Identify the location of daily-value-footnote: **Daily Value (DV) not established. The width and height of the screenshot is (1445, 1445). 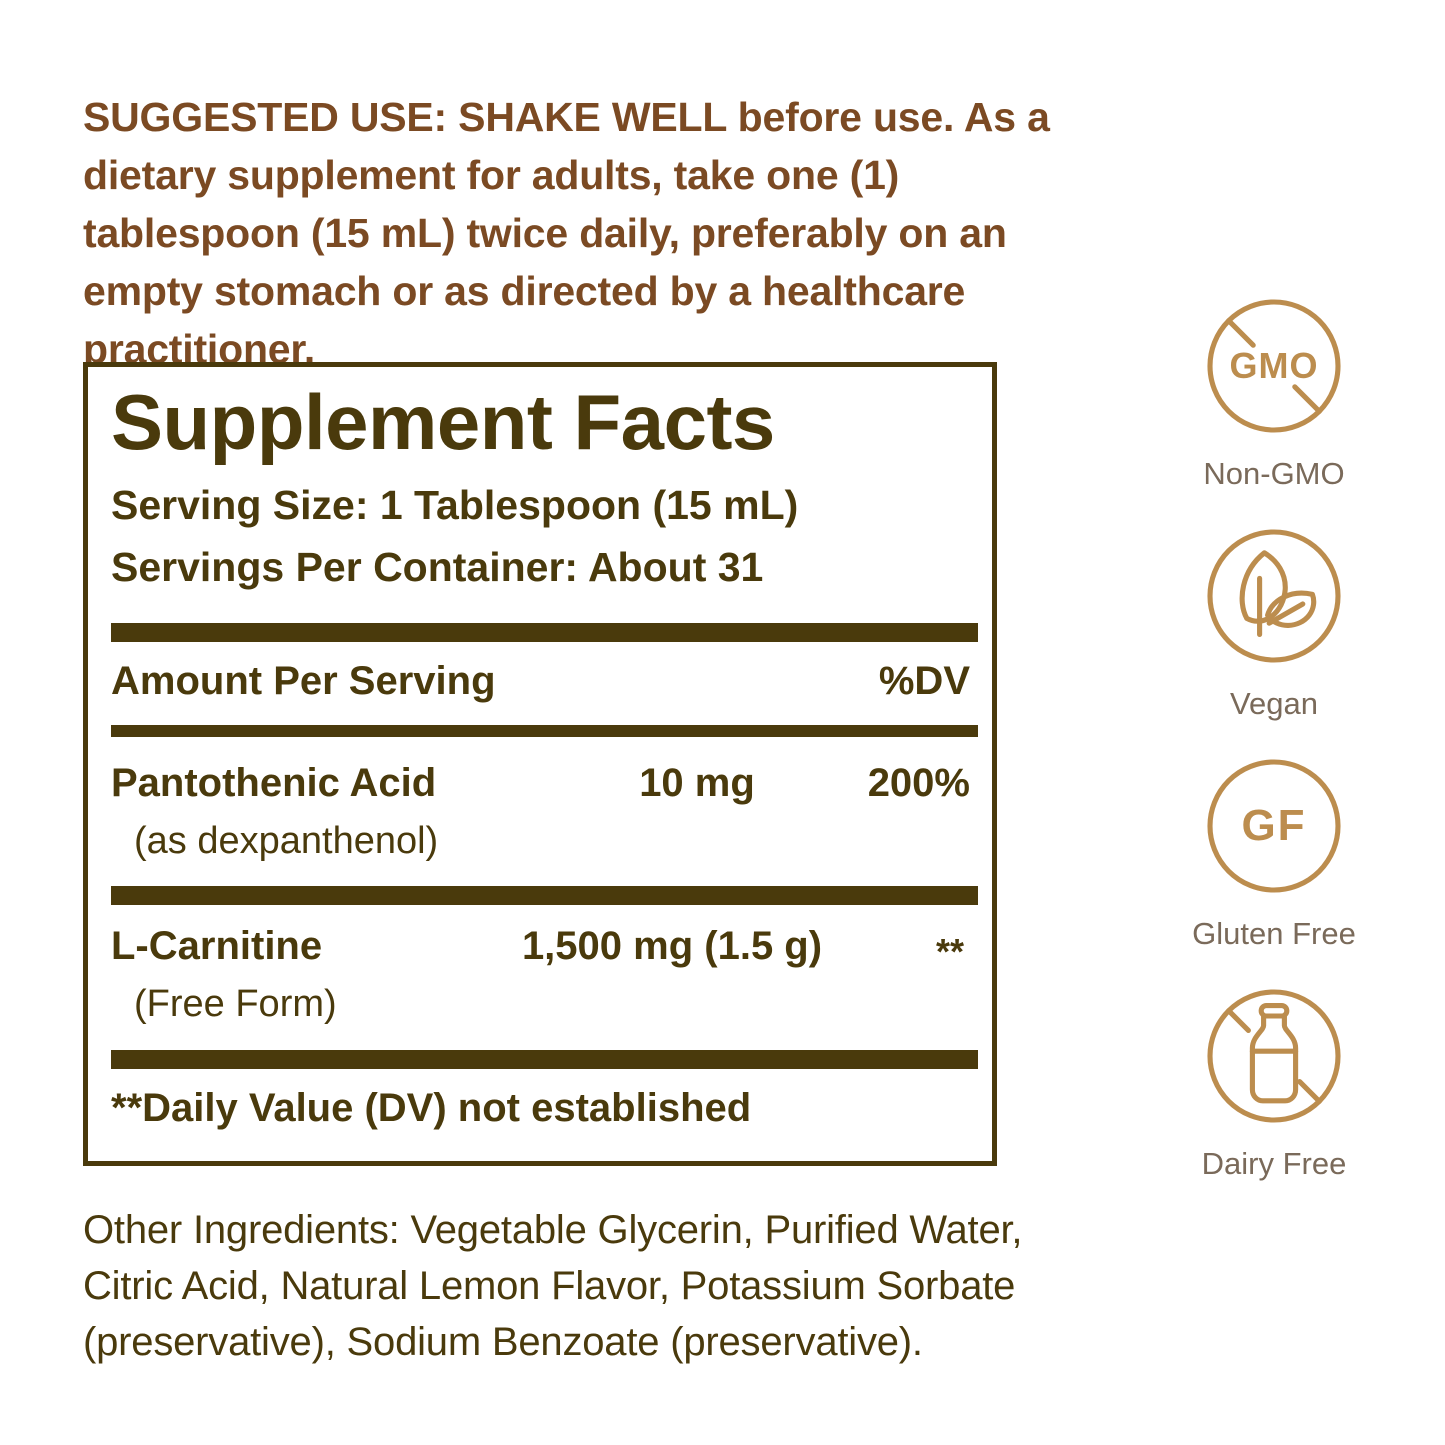
(431, 1108).